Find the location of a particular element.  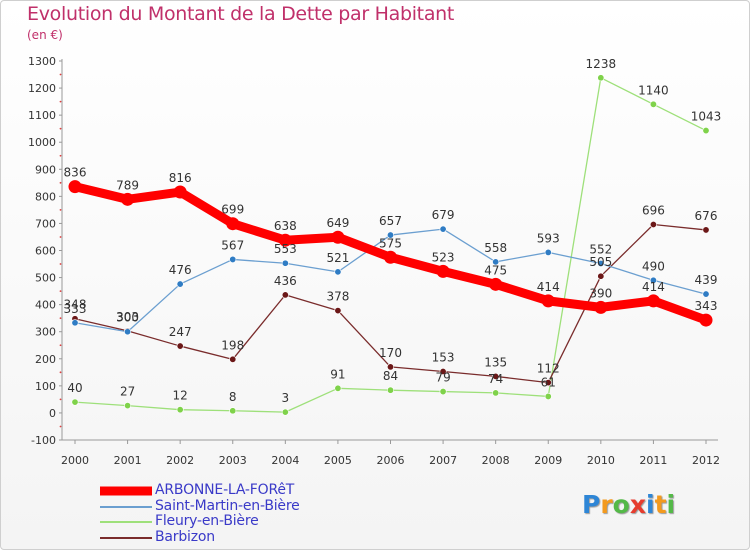

x-tick-label: 2011 is located at coordinates (653, 460).